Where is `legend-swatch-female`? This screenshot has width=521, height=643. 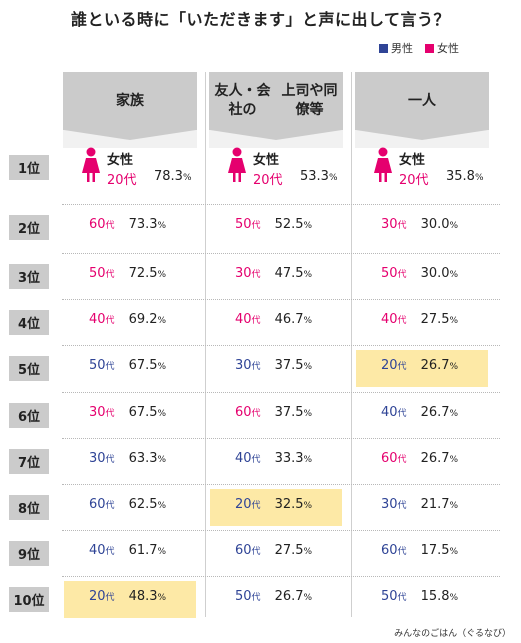
legend-swatch-female is located at coordinates (429, 48).